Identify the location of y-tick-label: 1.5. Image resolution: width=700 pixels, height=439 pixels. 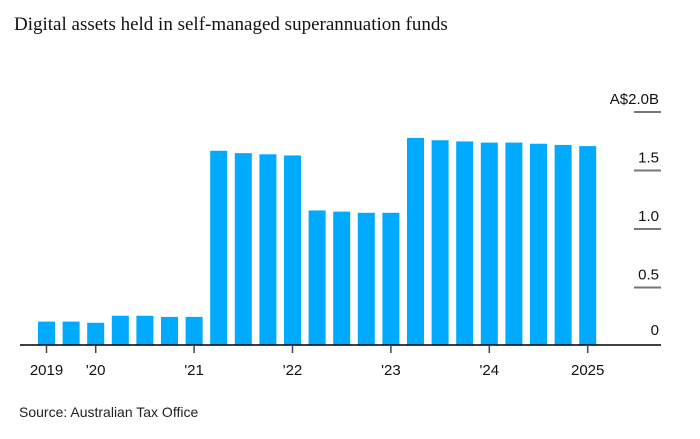
(648, 158).